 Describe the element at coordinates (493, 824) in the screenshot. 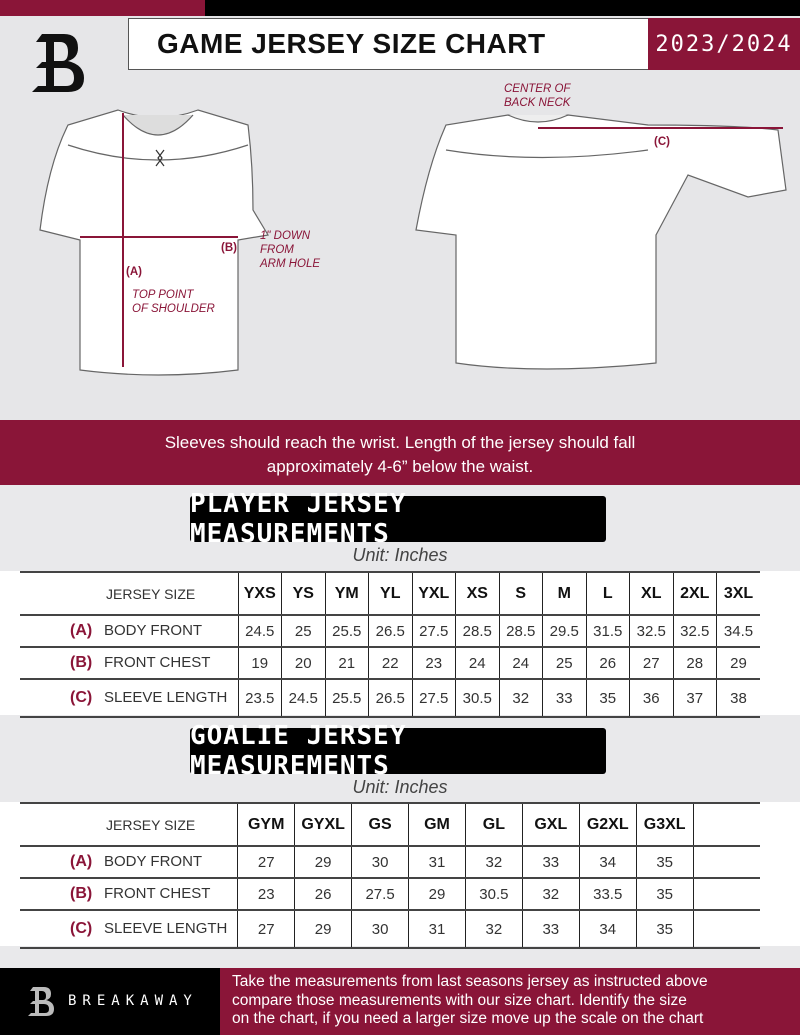

I see `size-header: GL` at that location.